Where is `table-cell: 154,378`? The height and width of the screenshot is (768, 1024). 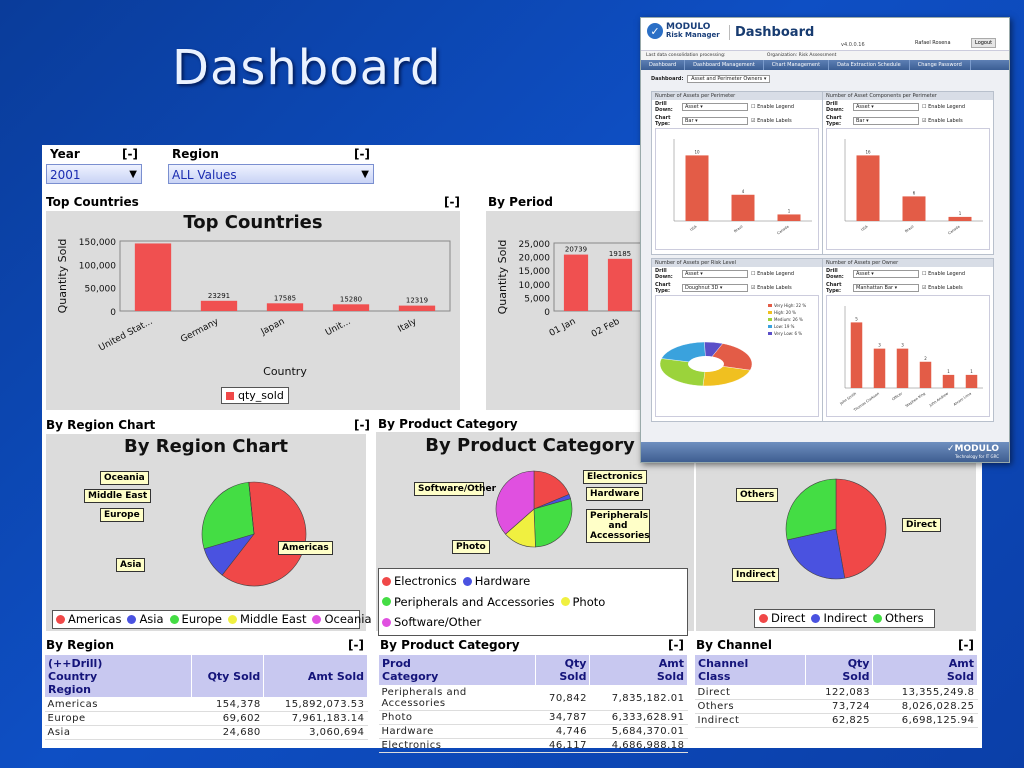 table-cell: 154,378 is located at coordinates (227, 704).